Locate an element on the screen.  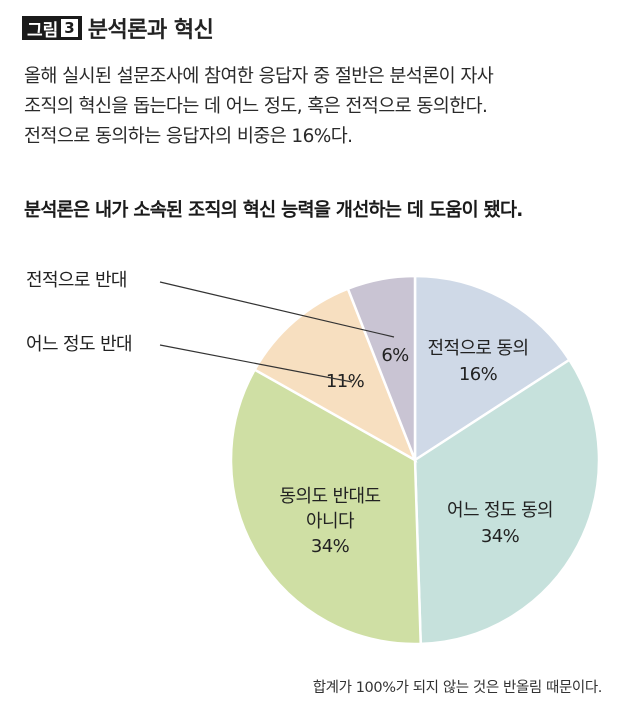
slice-value-label: 6% is located at coordinates (395, 355).